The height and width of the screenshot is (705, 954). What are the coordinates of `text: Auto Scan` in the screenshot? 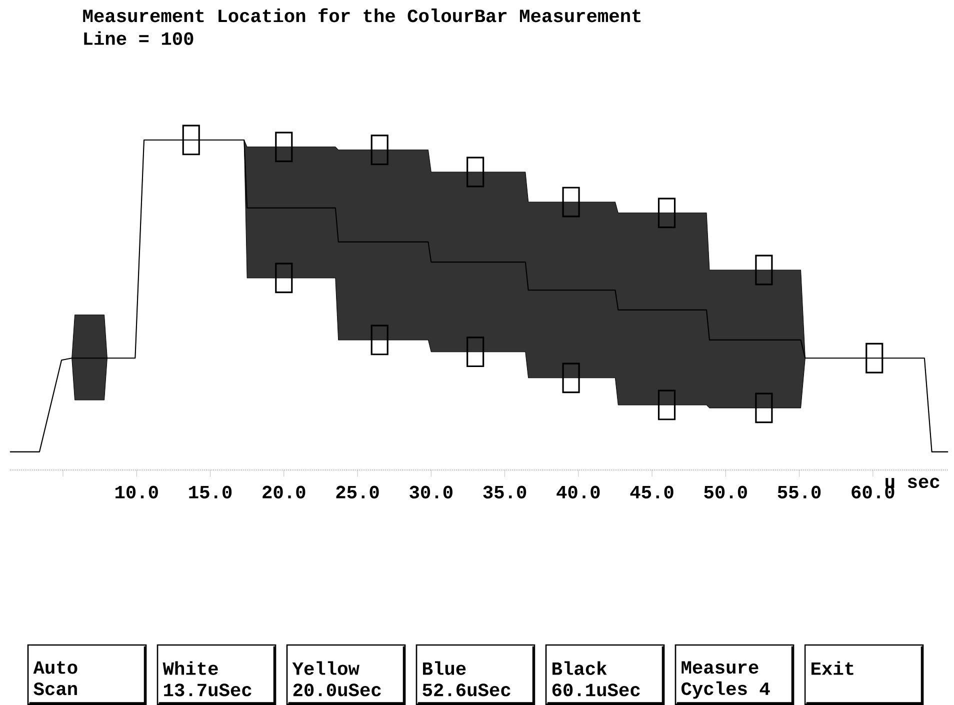 It's located at (55, 678).